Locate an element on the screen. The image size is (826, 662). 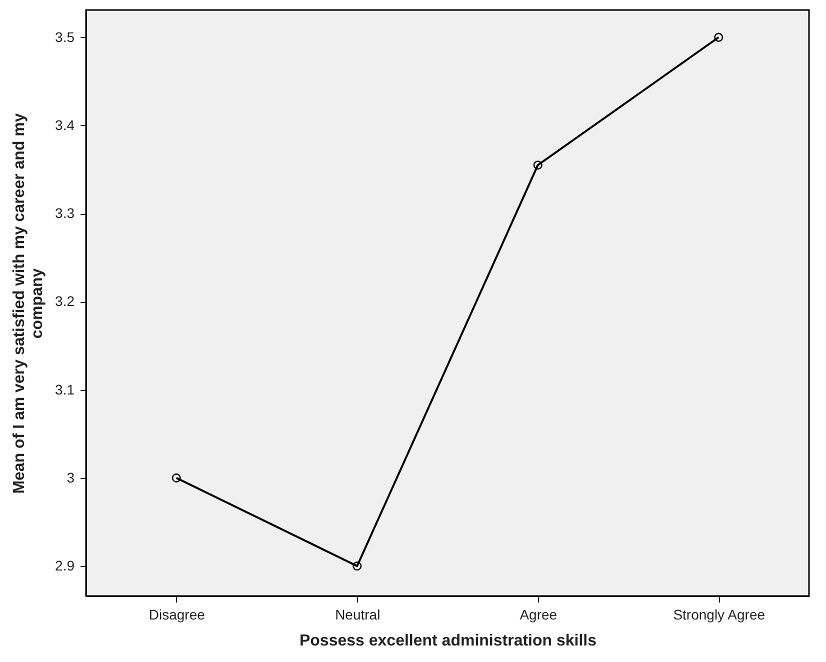
y-tick-label: 3.1 is located at coordinates (65, 389).